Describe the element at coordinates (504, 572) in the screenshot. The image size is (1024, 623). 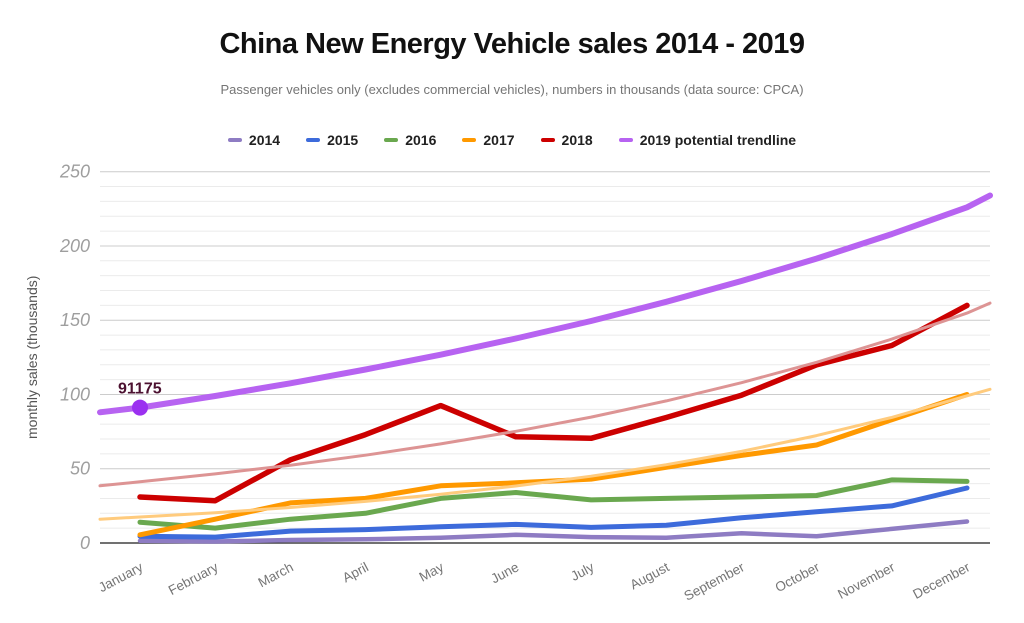
I see `x-tick-label-june: June` at that location.